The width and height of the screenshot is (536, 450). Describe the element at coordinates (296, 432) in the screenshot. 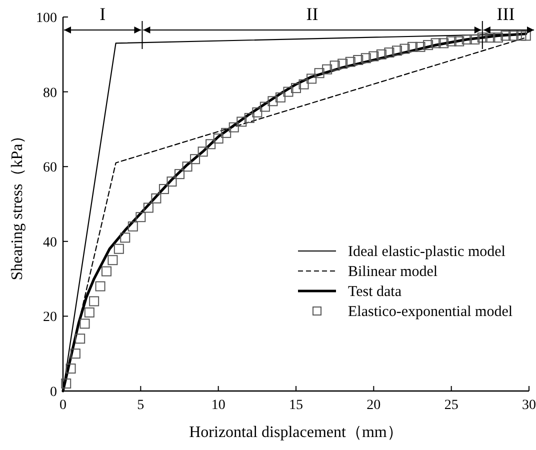

I see `x-axis-title: Horizontal displacement（mm）` at that location.